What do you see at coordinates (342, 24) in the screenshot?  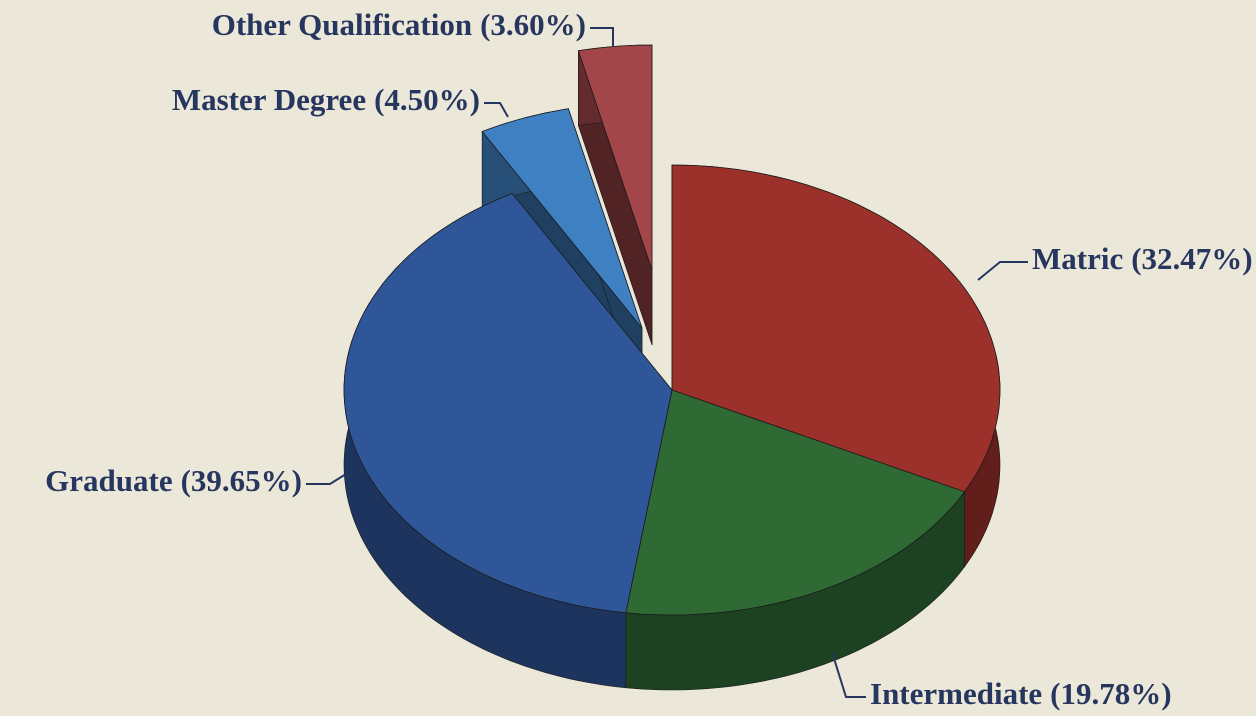 I see `label-name: Other Qualification` at bounding box center [342, 24].